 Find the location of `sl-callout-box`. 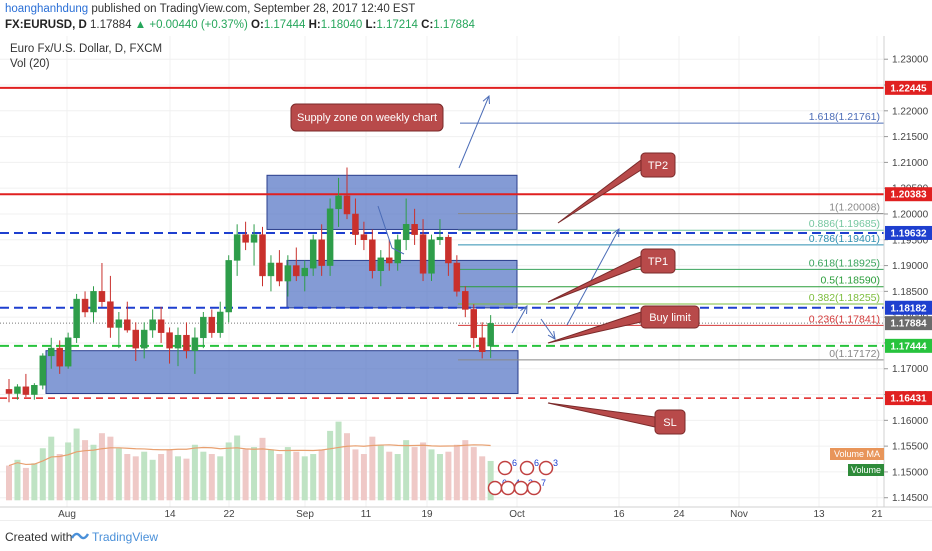

sl-callout-box is located at coordinates (670, 422).